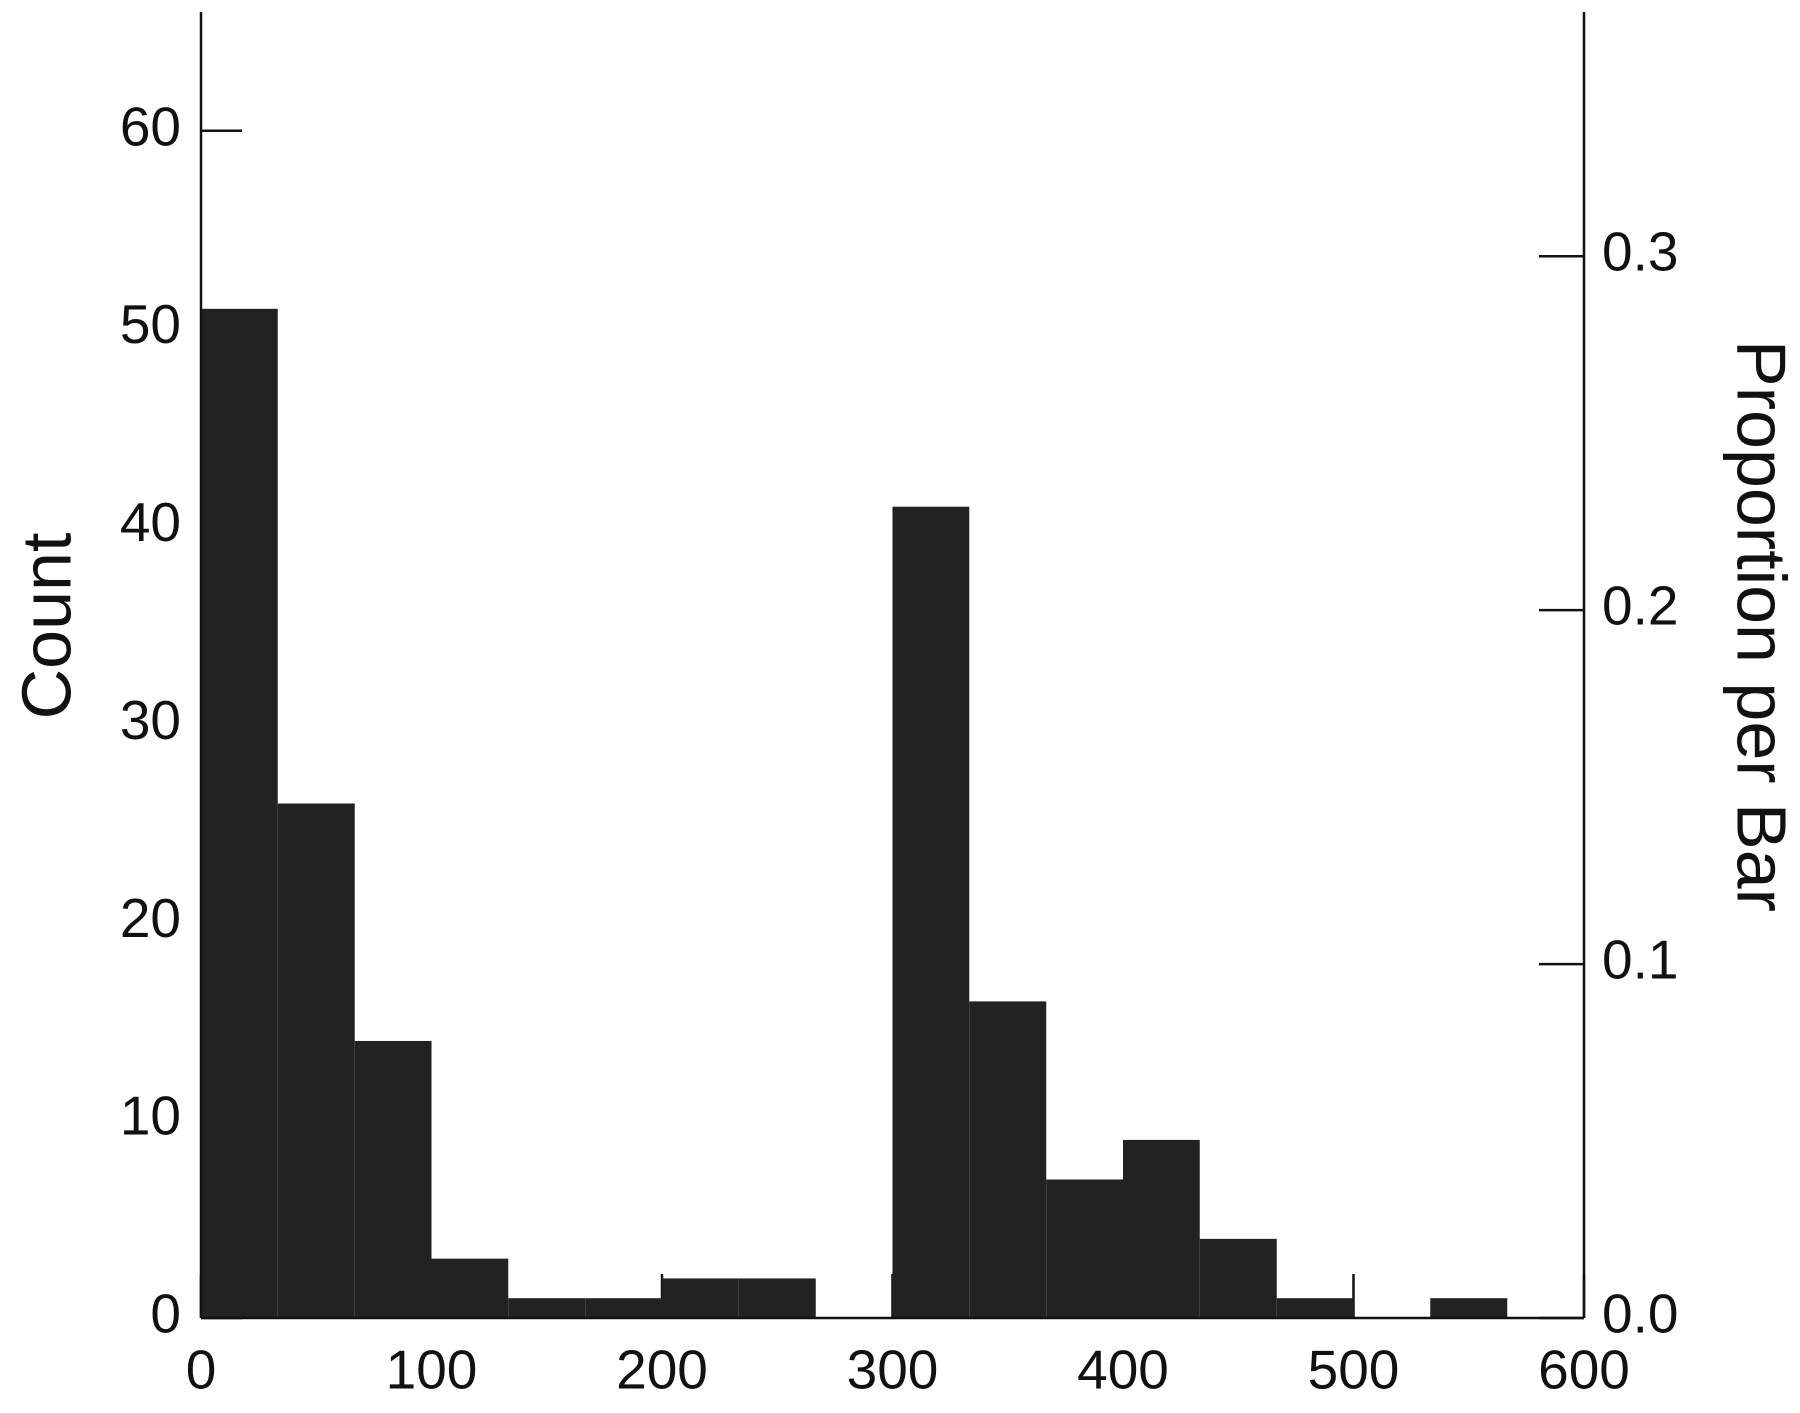 The image size is (1800, 1413). What do you see at coordinates (1123, 1370) in the screenshot?
I see `x-tick-label: 400` at bounding box center [1123, 1370].